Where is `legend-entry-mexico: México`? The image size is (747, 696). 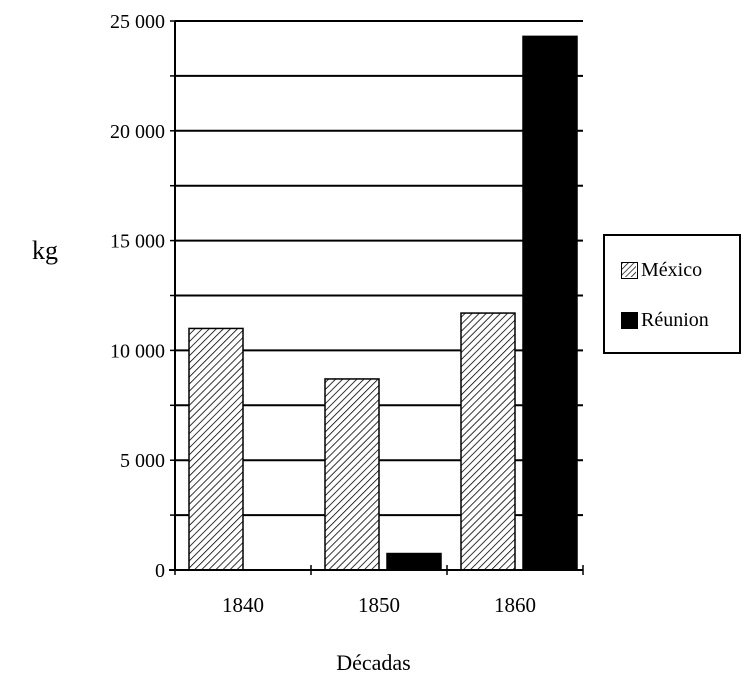 legend-entry-mexico: México is located at coordinates (661, 270).